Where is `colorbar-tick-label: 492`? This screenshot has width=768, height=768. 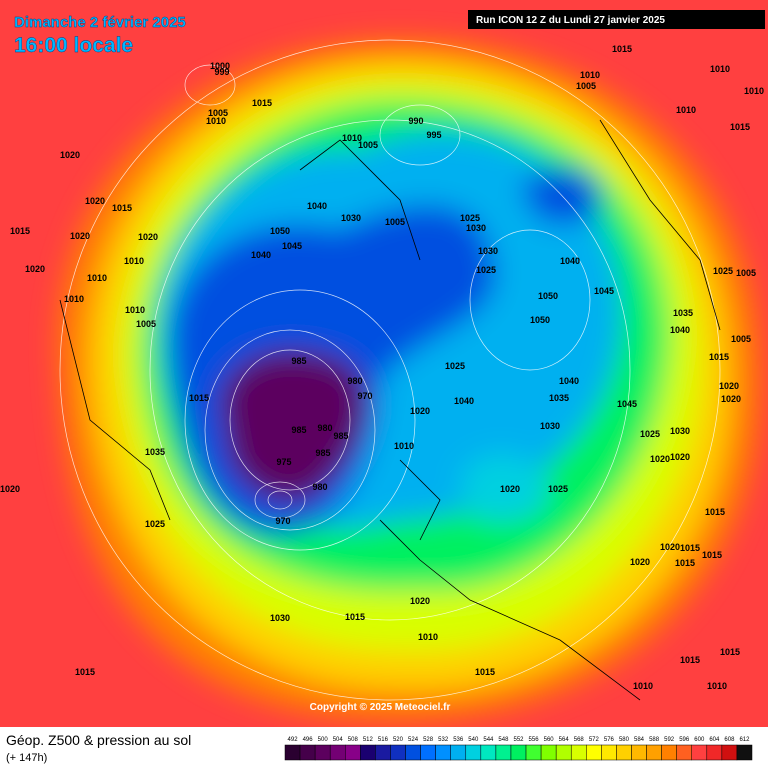 colorbar-tick-label: 492 is located at coordinates (293, 740).